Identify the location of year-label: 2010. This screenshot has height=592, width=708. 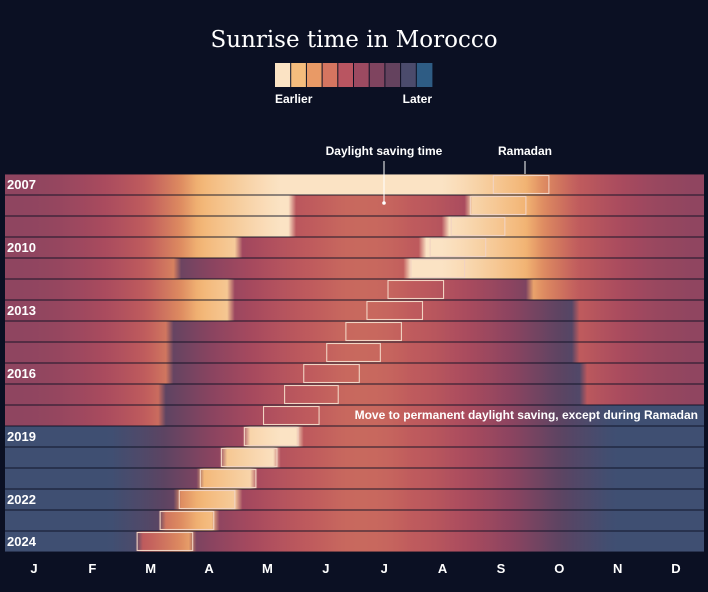
(21, 247).